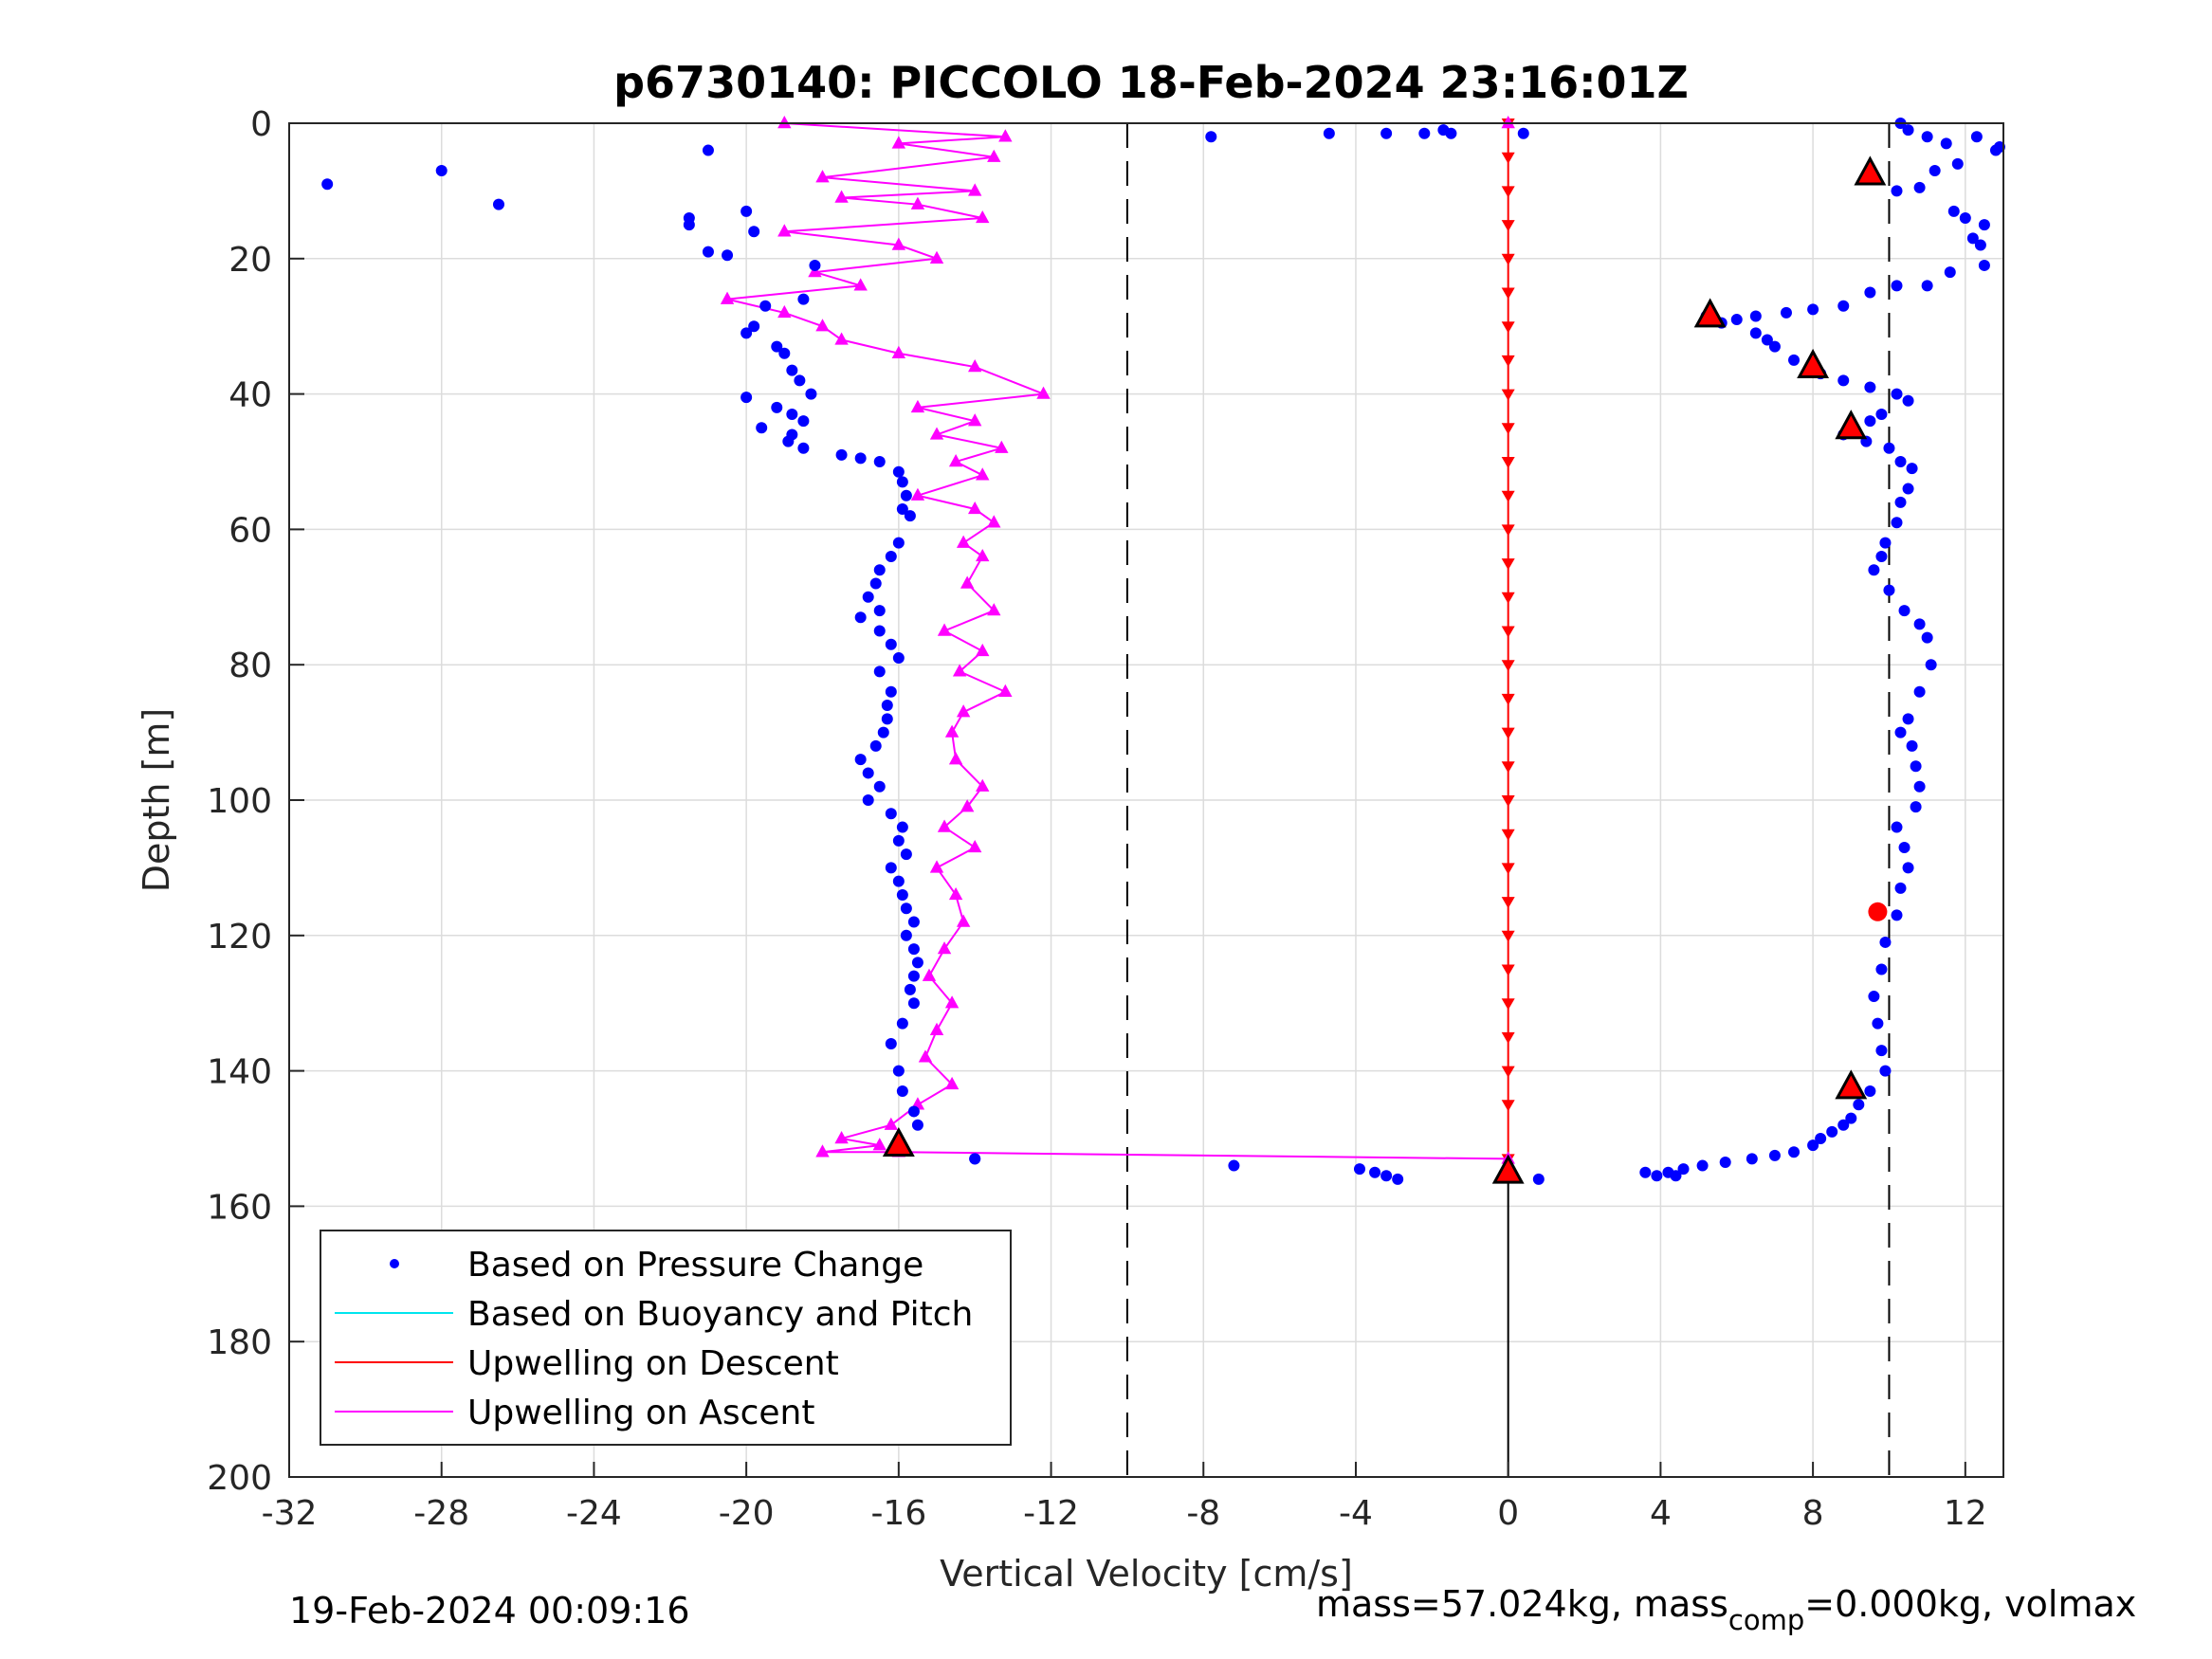 This screenshot has height=1659, width=2212. What do you see at coordinates (250, 260) in the screenshot?
I see `y-tick-label: 20` at bounding box center [250, 260].